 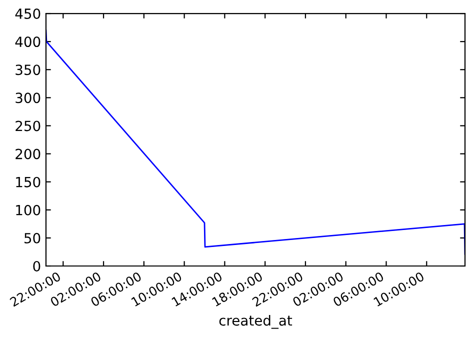 I want to click on y-tick-label: 200, so click(x=28, y=154).